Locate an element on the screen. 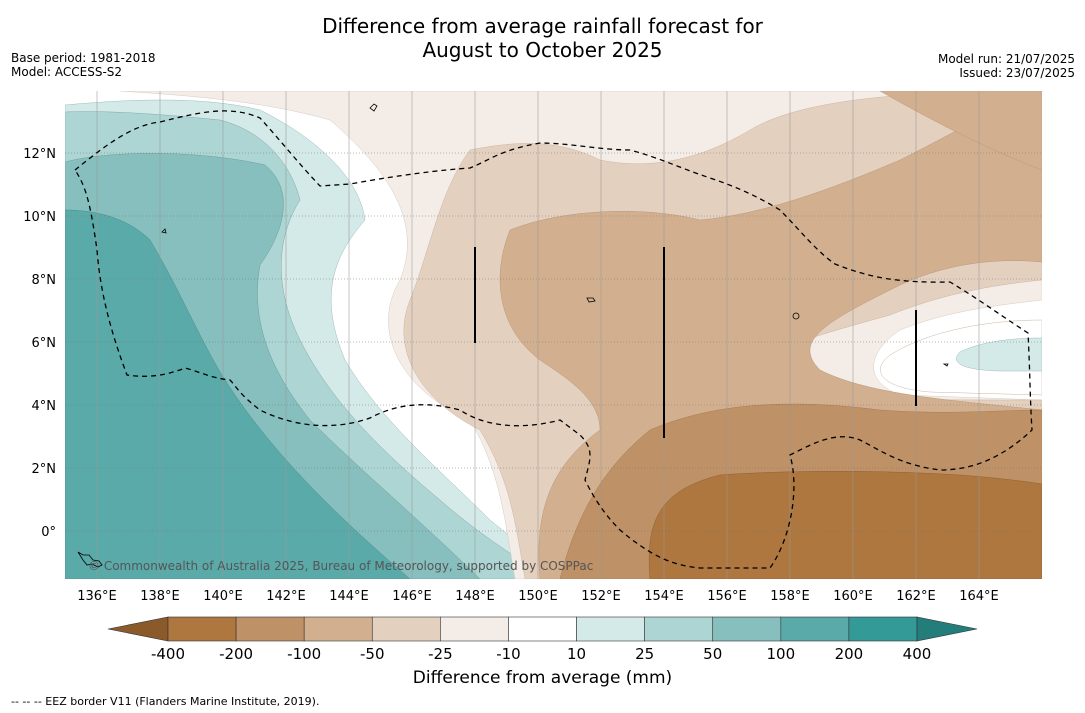 This screenshot has height=713, width=1085. colorbar-tick-label: 400 is located at coordinates (917, 654).